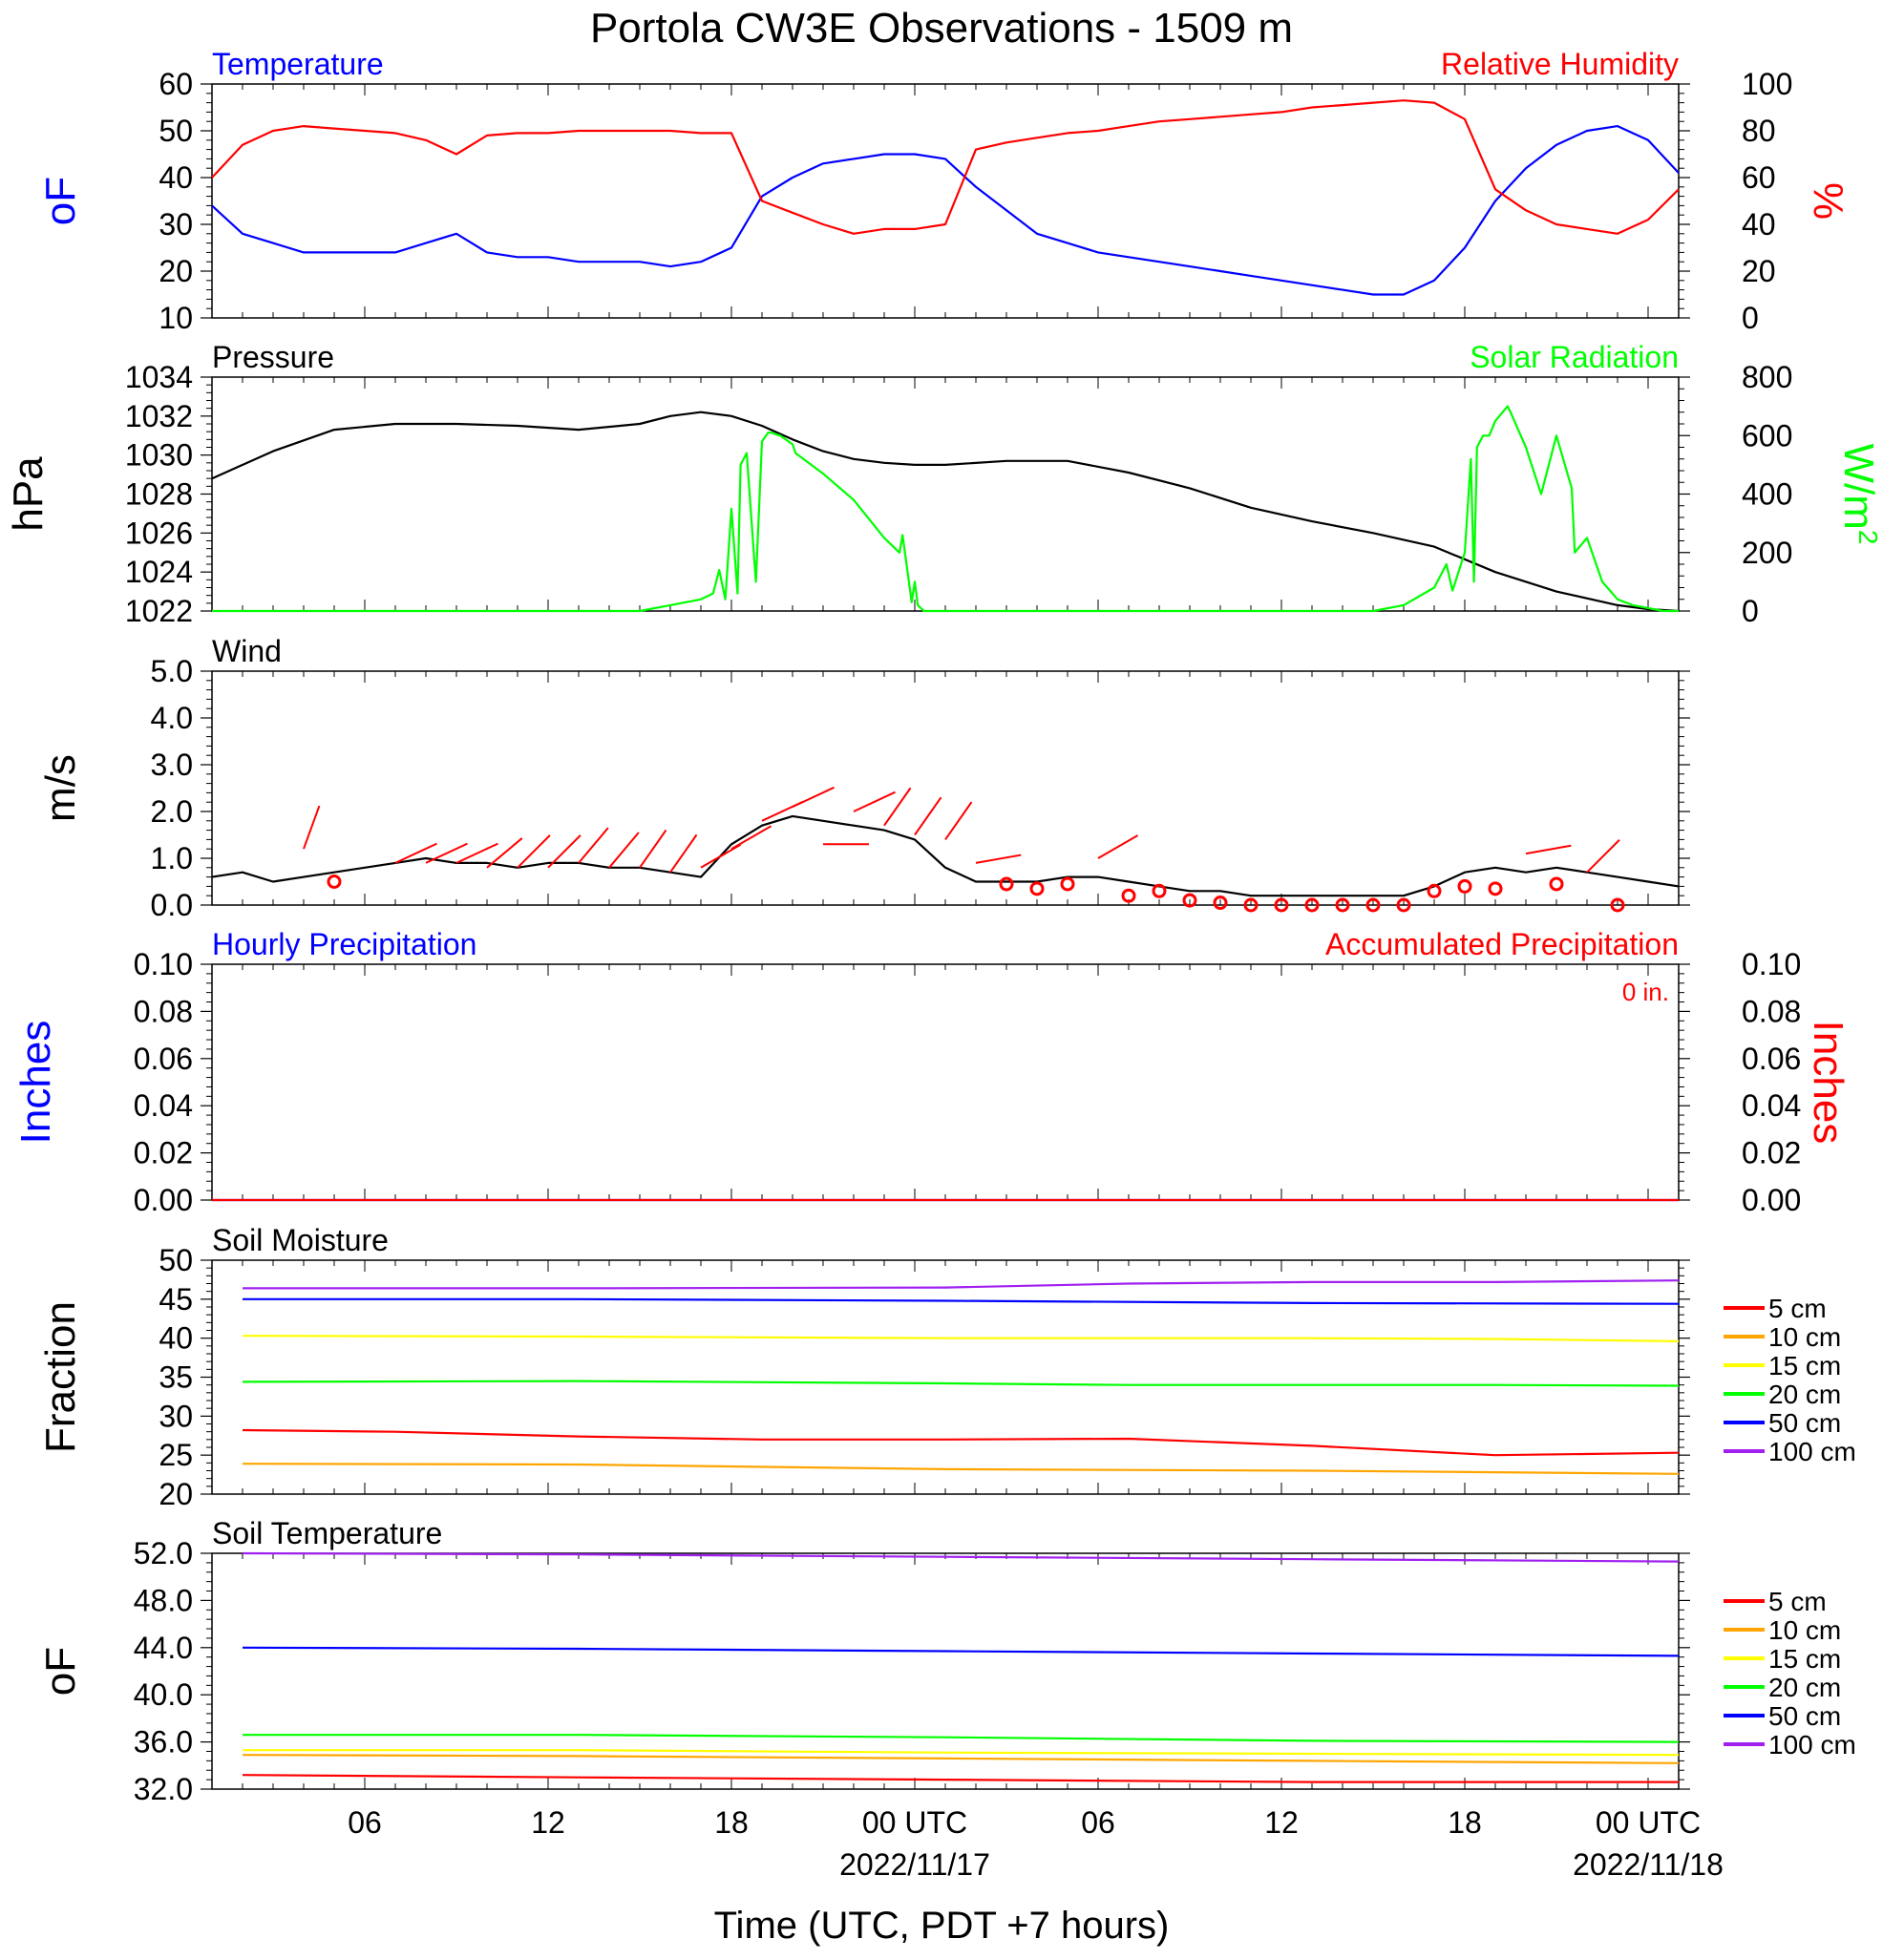  Describe the element at coordinates (344, 944) in the screenshot. I see `panel-title-left: Hourly Precipitation` at that location.